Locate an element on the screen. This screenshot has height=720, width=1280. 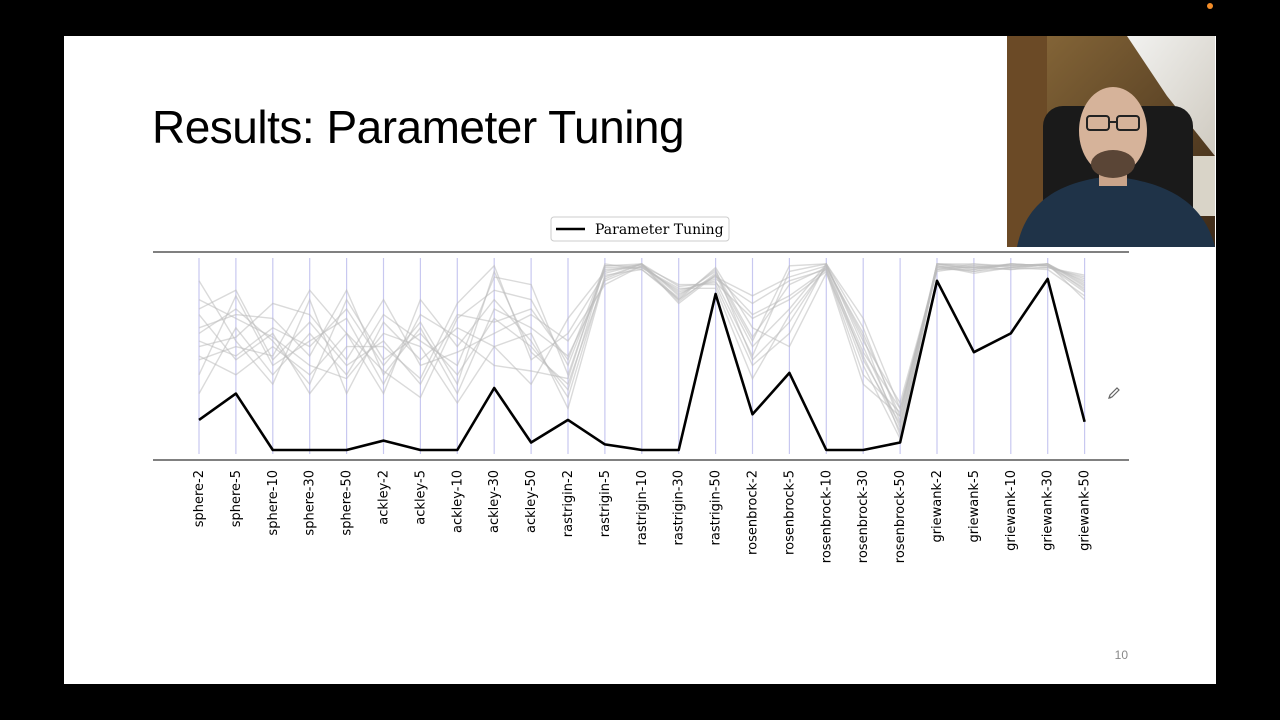
x-tick-label: sphere-5 is located at coordinates (236, 498).